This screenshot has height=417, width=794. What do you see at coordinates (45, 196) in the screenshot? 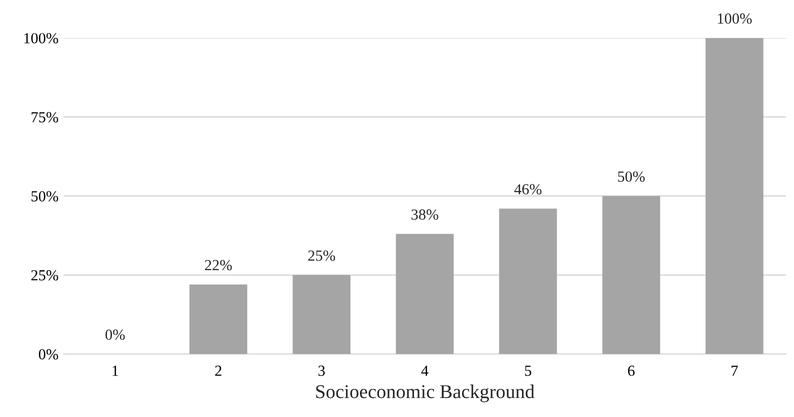
I see `y-tick-label: 50%` at bounding box center [45, 196].